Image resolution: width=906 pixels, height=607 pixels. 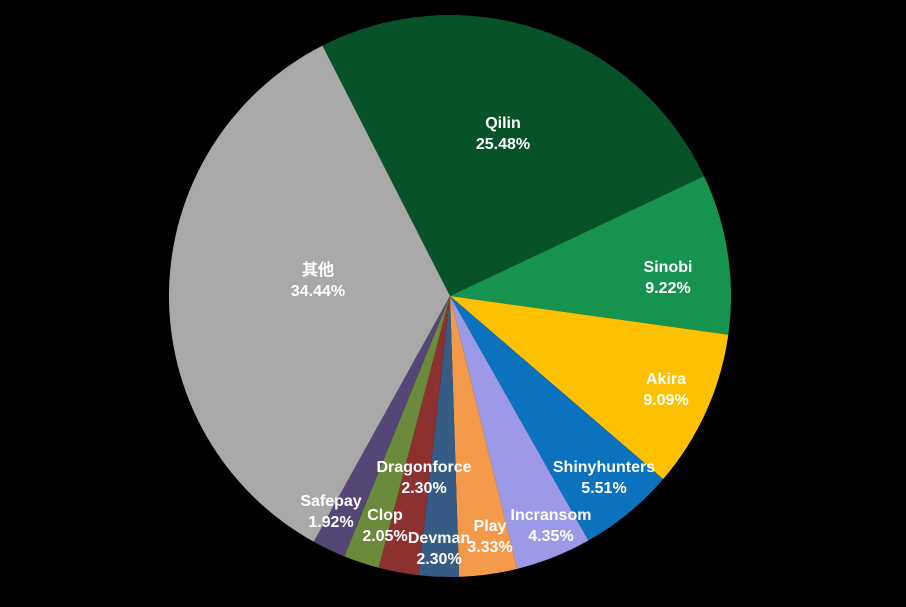 What do you see at coordinates (484, 436) in the screenshot?
I see `pie-slice-play` at bounding box center [484, 436].